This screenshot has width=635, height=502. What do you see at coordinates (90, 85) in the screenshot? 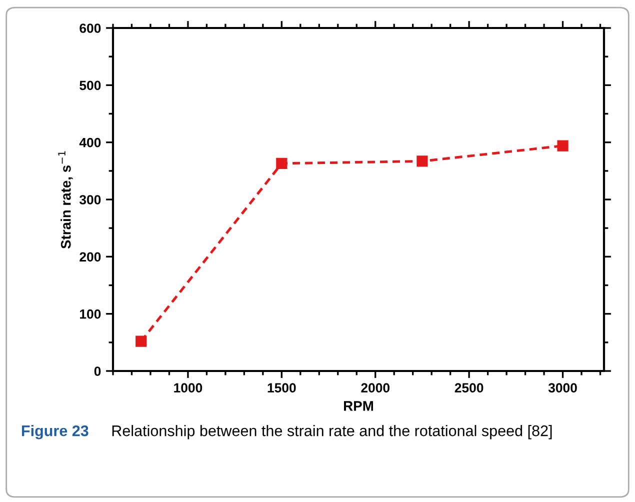
I see `y-tick-label: 500` at bounding box center [90, 85].